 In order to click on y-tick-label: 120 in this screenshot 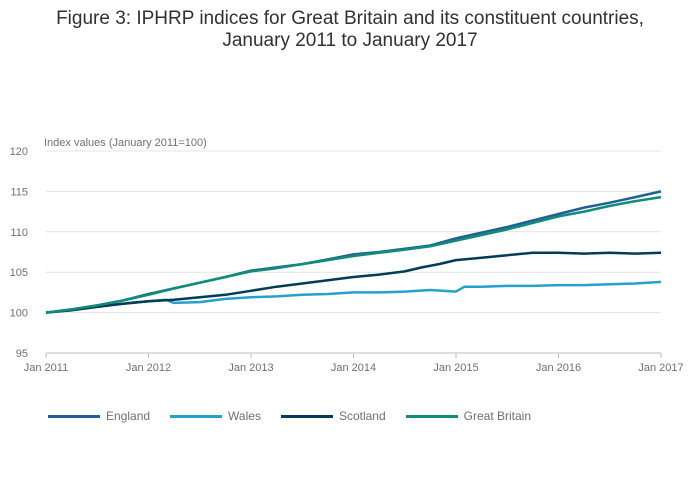, I will do `click(19, 152)`.